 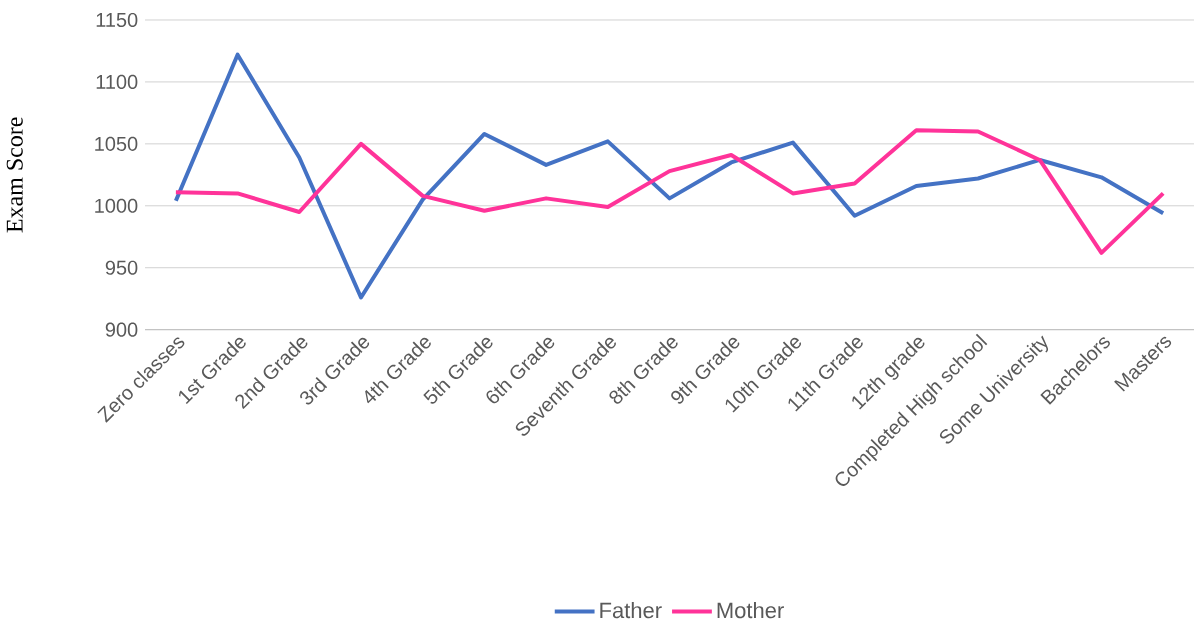 I want to click on y-tick-label: 900, so click(x=121, y=329).